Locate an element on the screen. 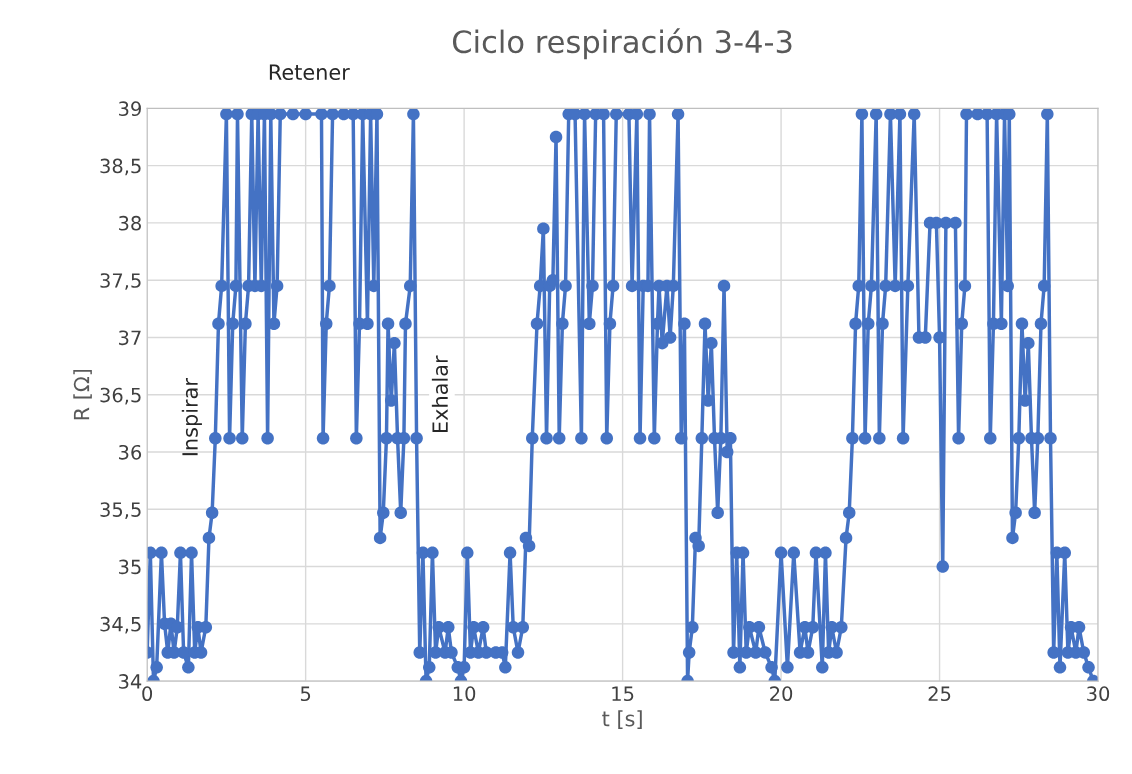  text: Retener is located at coordinates (309, 72).